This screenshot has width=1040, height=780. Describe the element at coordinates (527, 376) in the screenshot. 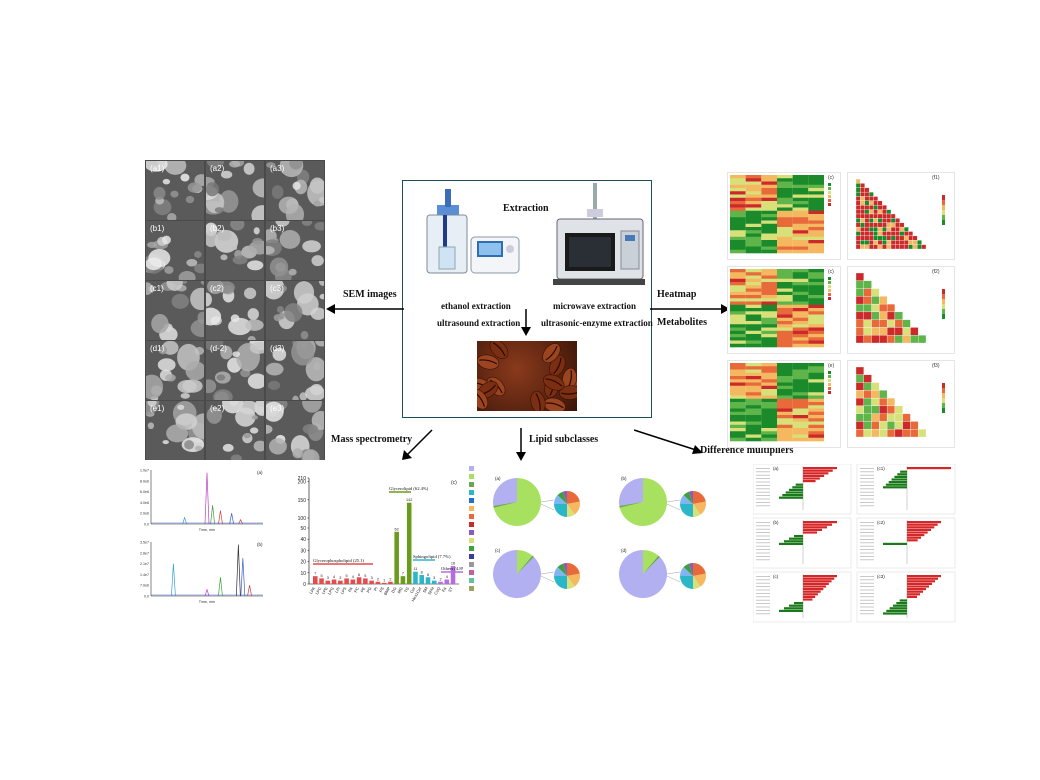

I see `roasted-coffee-beans-image` at that location.